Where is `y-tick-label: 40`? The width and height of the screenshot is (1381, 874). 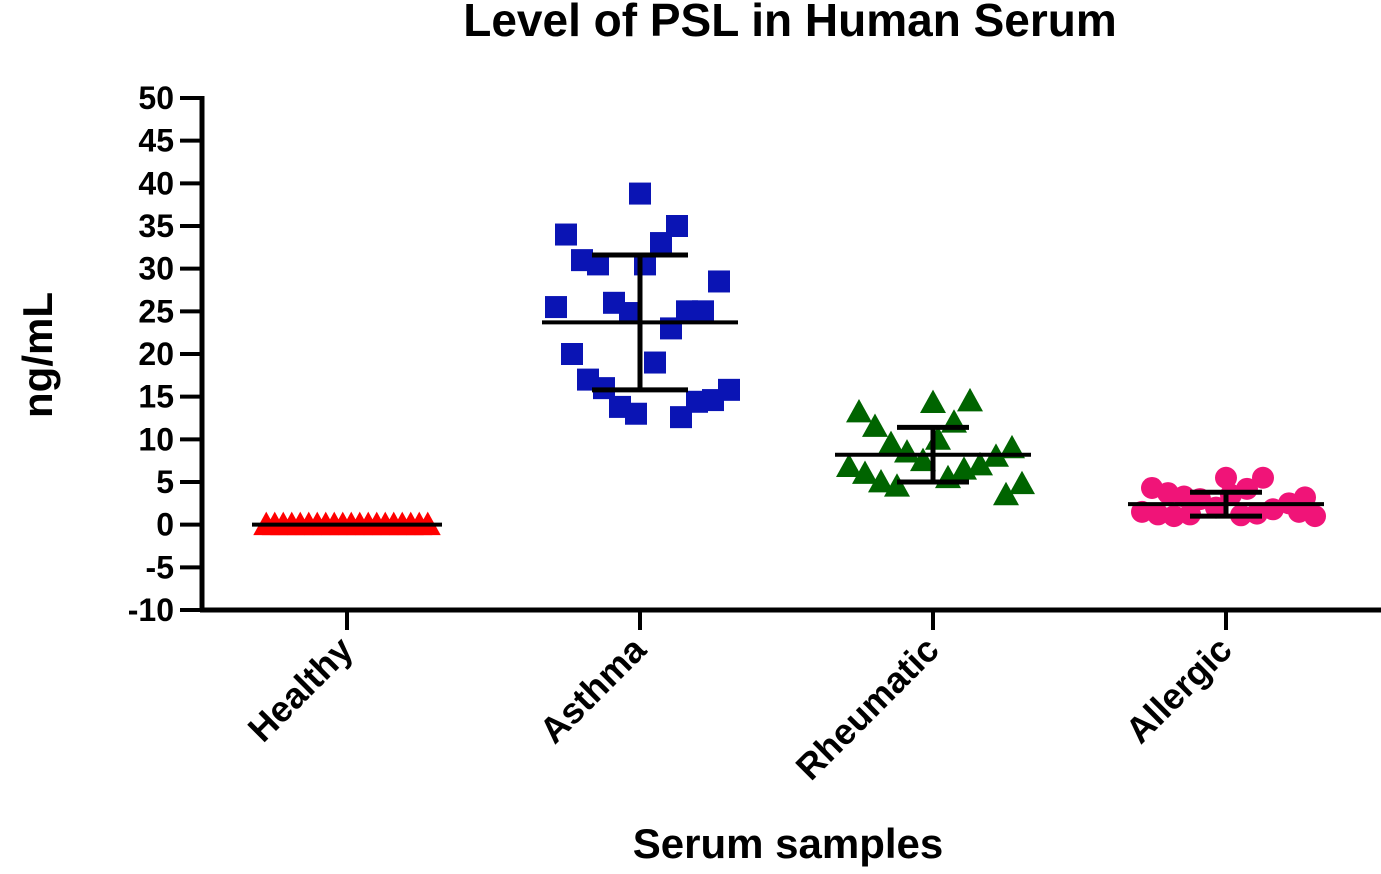
y-tick-label: 40 is located at coordinates (156, 183).